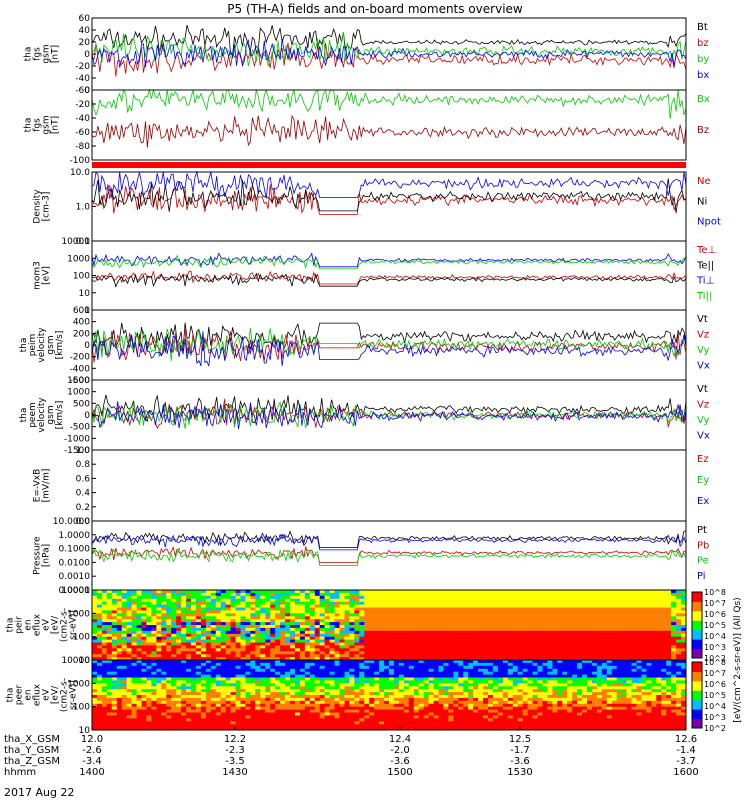 The width and height of the screenshot is (750, 800). I want to click on y-tick-label: 0, so click(87, 346).